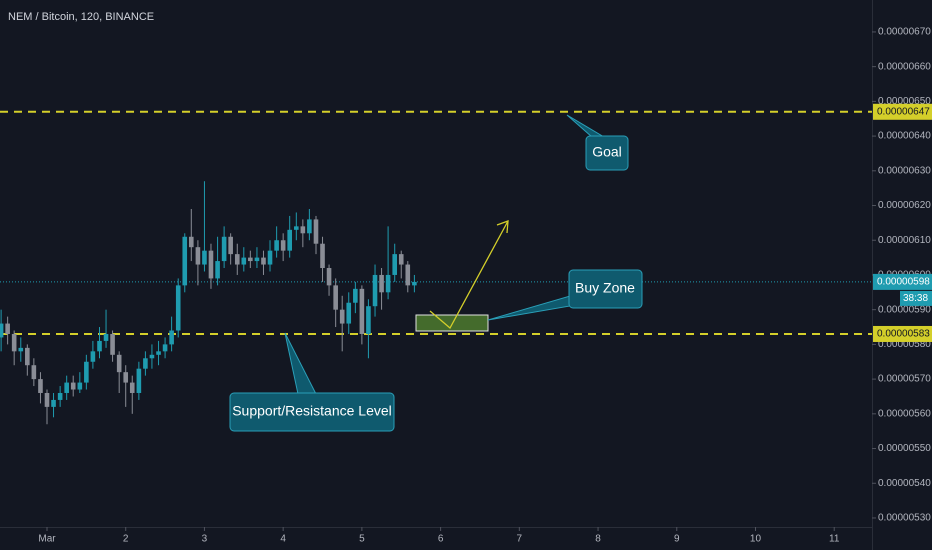  What do you see at coordinates (756, 539) in the screenshot?
I see `x-tick-label: 10` at bounding box center [756, 539].